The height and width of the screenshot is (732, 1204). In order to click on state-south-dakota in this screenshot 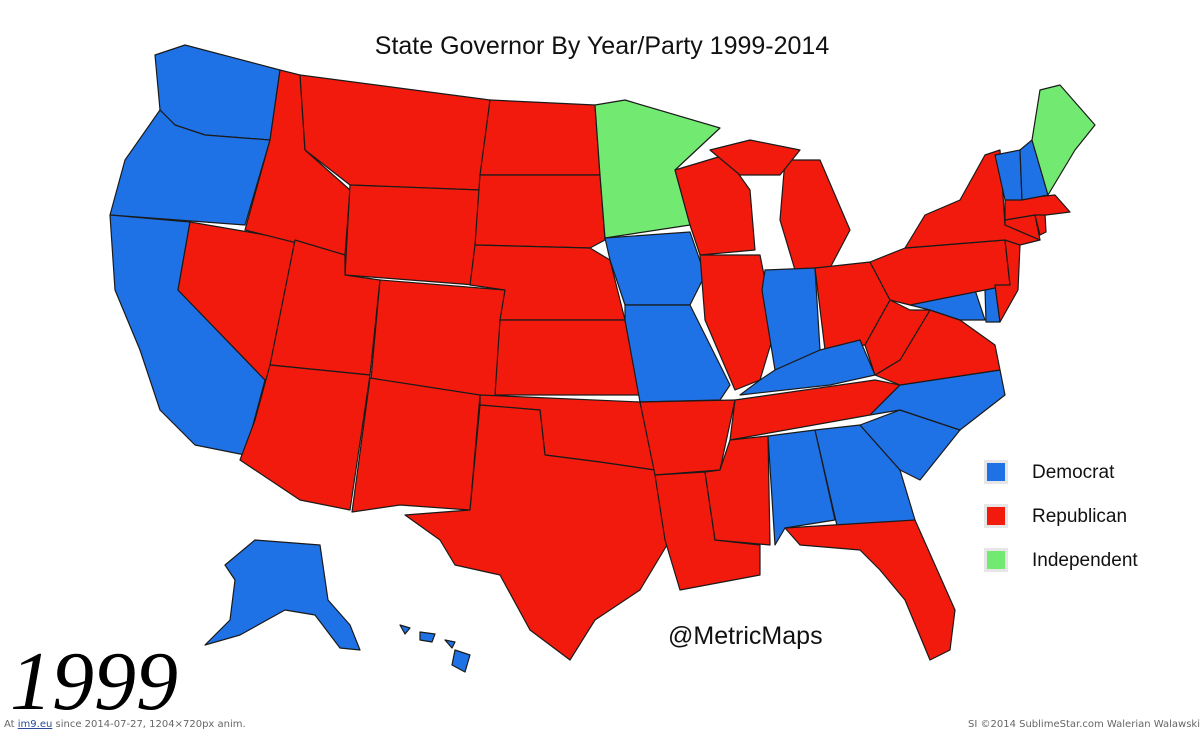, I will do `click(540, 211)`.